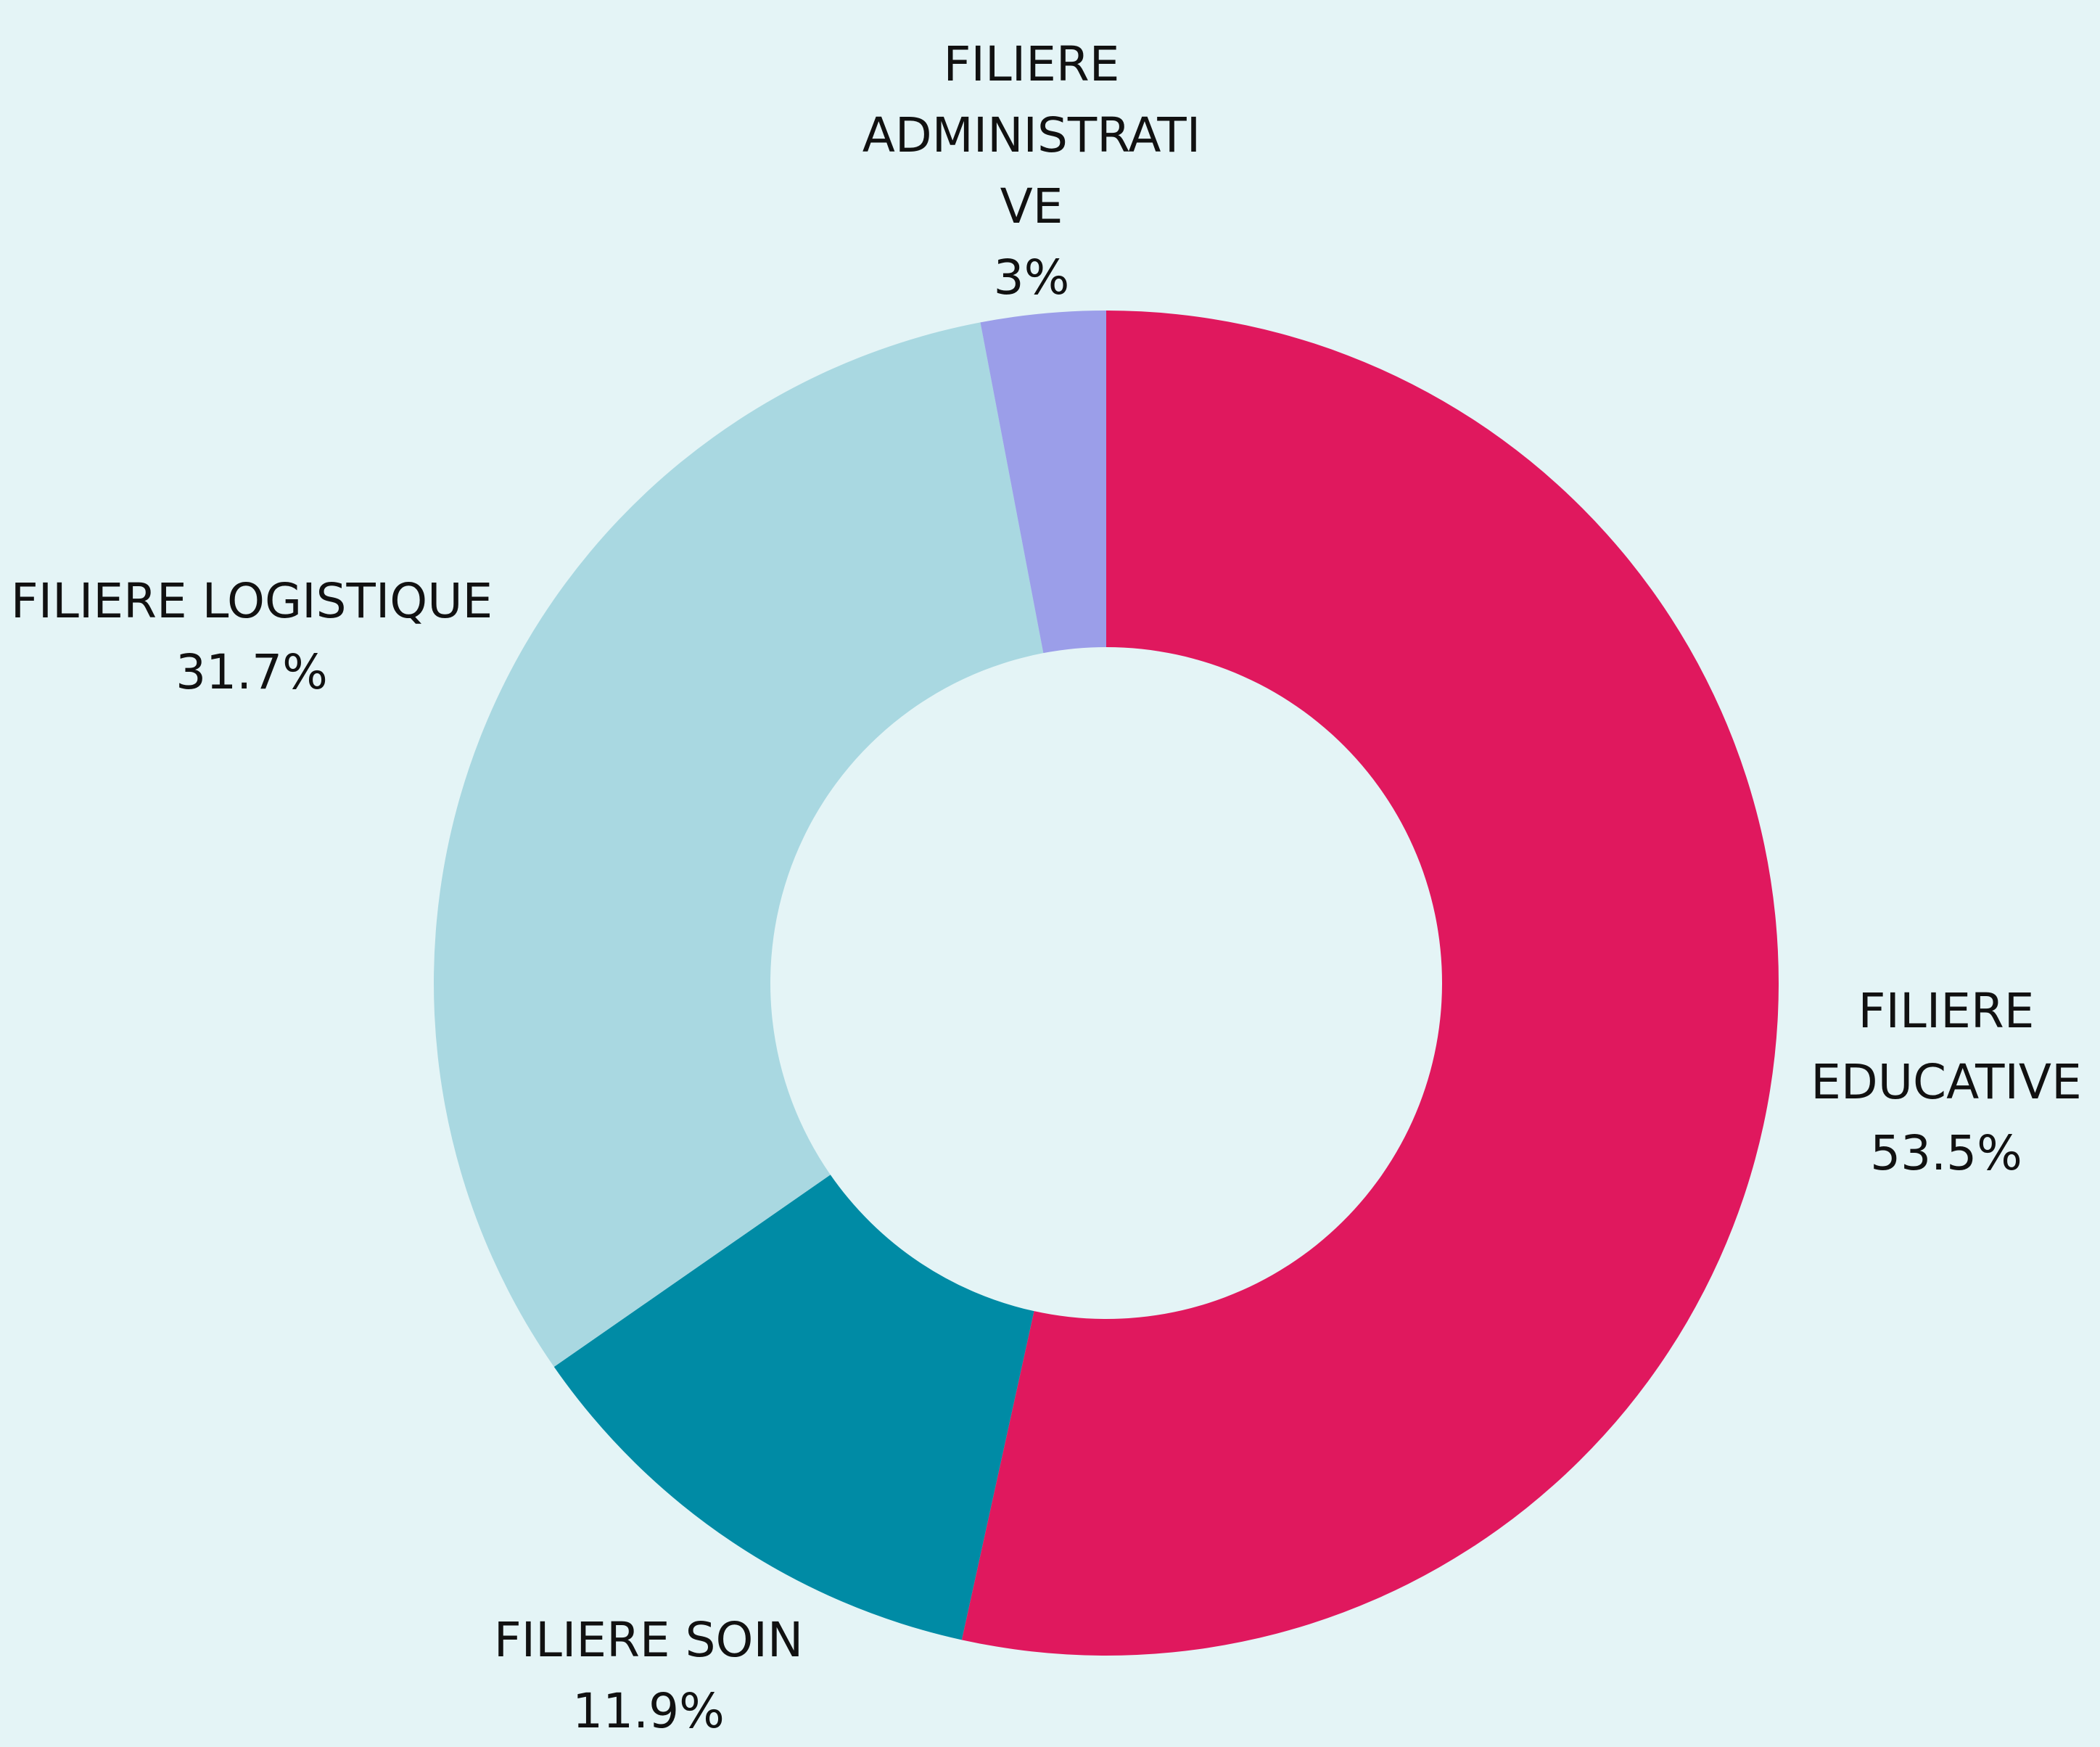 The width and height of the screenshot is (2100, 1747). Describe the element at coordinates (648, 1640) in the screenshot. I see `category-label: FILIERE SOIN` at that location.